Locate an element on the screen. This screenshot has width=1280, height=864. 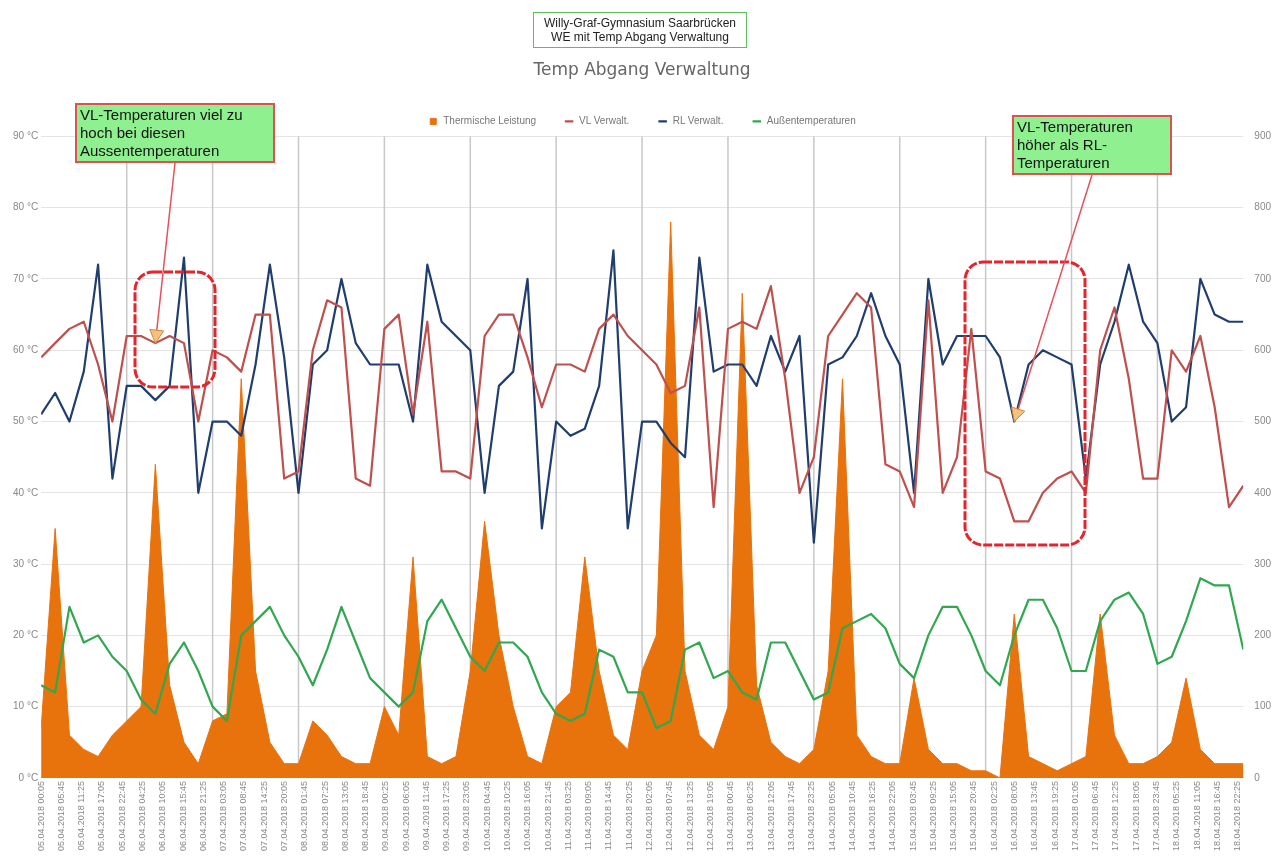
x-tick-label: 18.04.2018 22:25 is located at coordinates (1237, 816).